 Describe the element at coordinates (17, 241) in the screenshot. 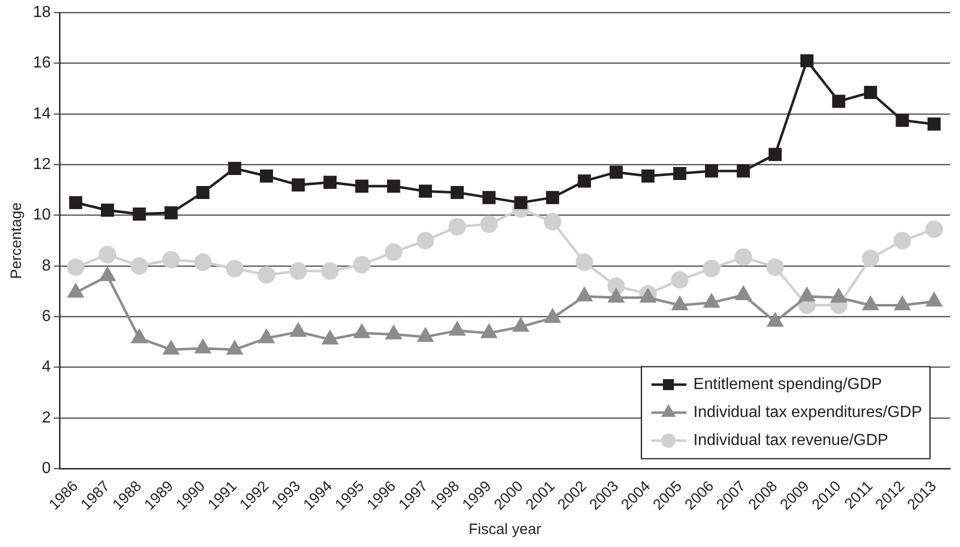

I see `y-axis-title: Percentage` at that location.